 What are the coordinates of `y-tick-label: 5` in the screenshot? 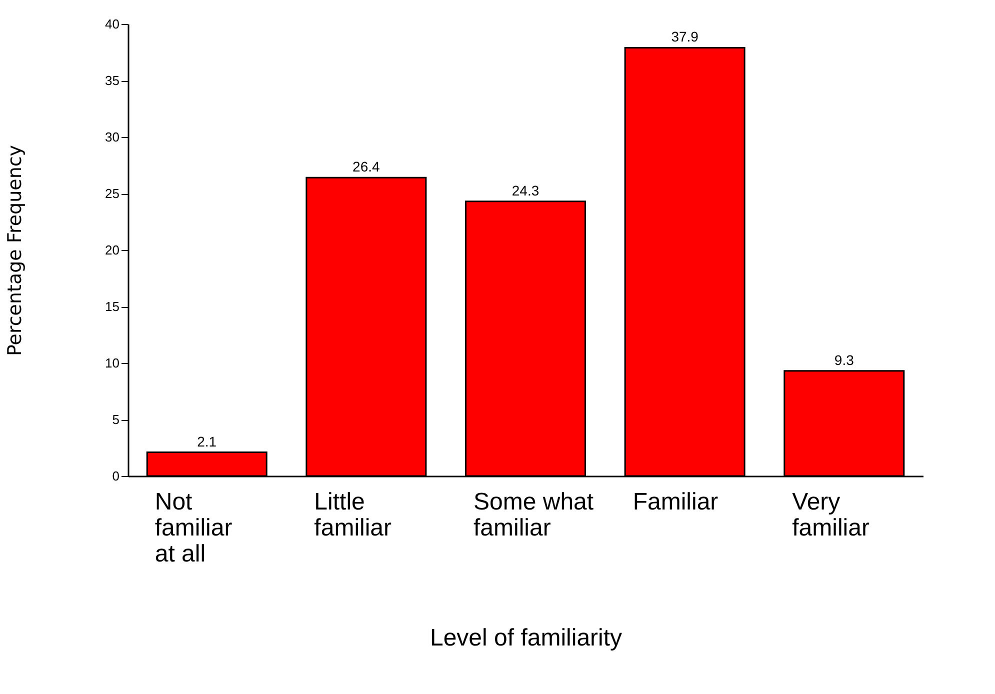 It's located at (116, 419).